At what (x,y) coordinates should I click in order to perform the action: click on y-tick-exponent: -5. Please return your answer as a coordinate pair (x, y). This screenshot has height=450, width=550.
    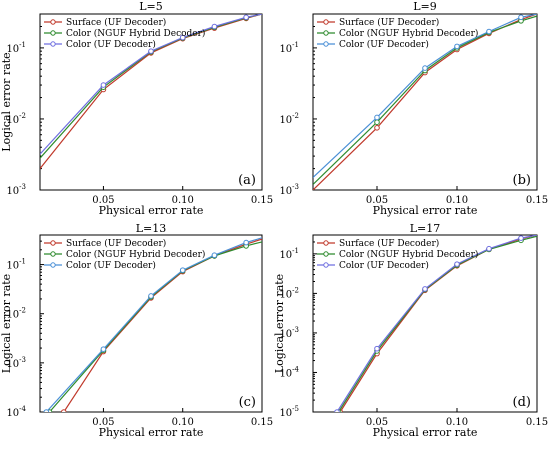
    Looking at the image, I should click on (295, 409).